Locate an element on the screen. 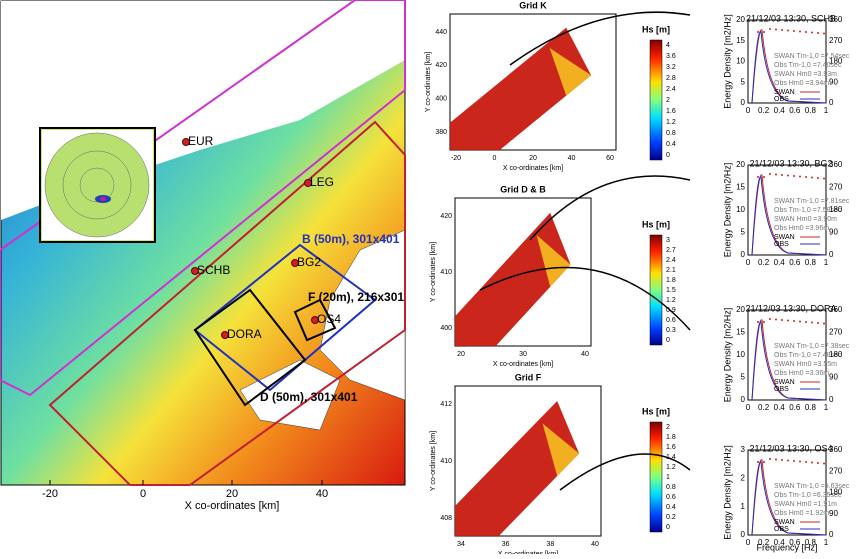  y-tick-label: 410 is located at coordinates (446, 461).